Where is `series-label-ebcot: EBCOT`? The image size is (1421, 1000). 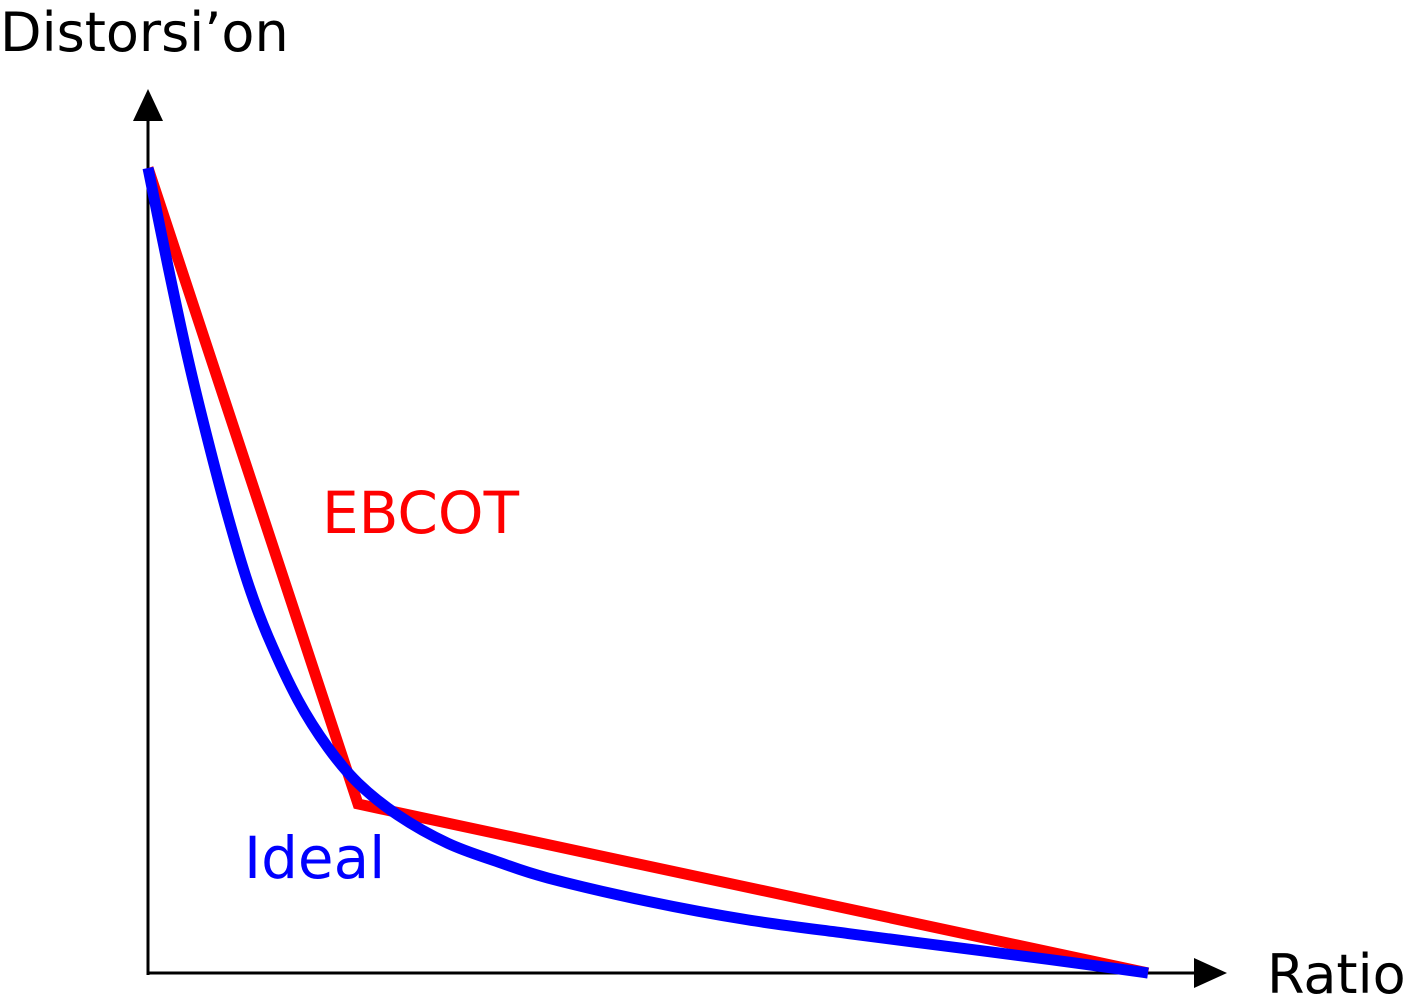 series-label-ebcot: EBCOT is located at coordinates (421, 513).